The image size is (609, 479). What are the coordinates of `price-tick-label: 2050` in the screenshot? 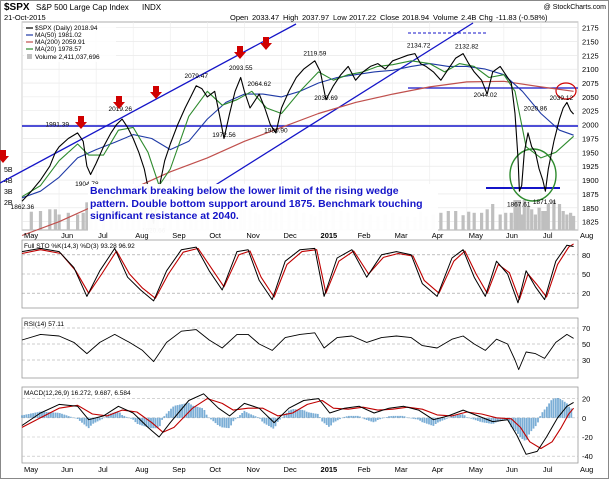 It's located at (590, 97).